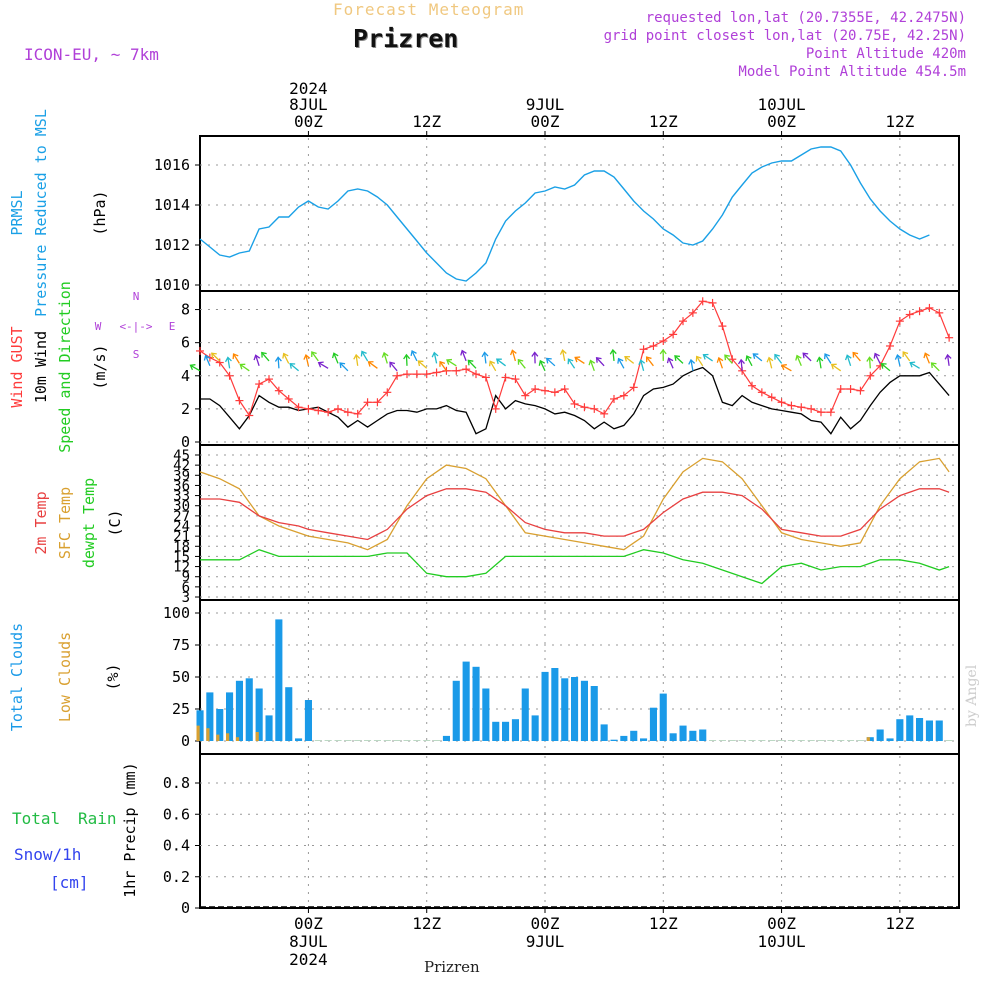 Image resolution: width=1000 pixels, height=1000 pixels. What do you see at coordinates (181, 568) in the screenshot?
I see `temperature-ytick-label: 12` at bounding box center [181, 568].